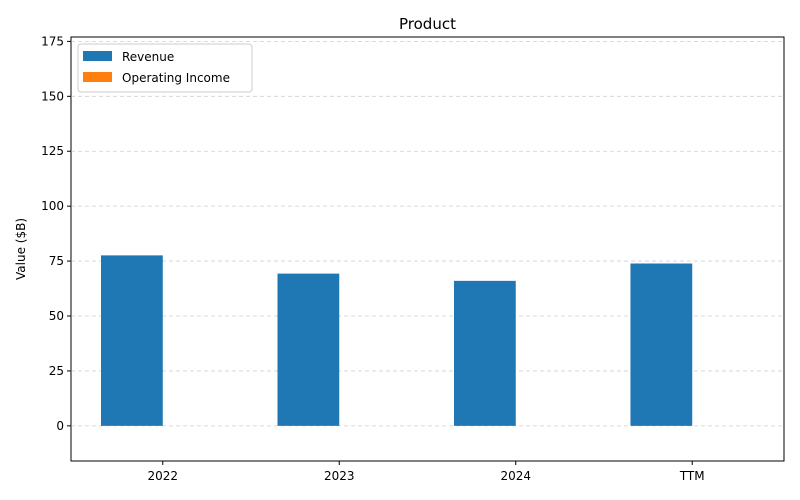 This screenshot has width=800, height=500. Describe the element at coordinates (56, 233) in the screenshot. I see `y-axis-ticks: 0 25 50 75 100 125 150 175` at that location.